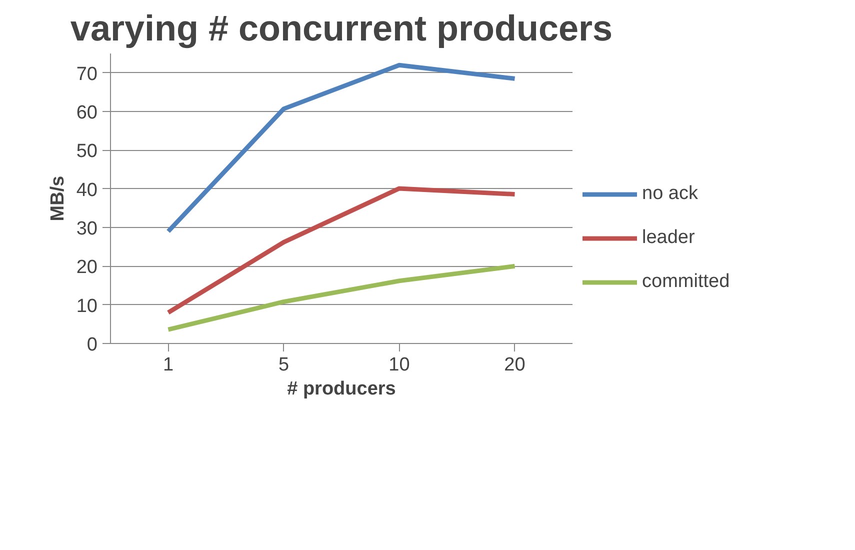  What do you see at coordinates (168, 365) in the screenshot?
I see `x-tick-label: 1` at bounding box center [168, 365].